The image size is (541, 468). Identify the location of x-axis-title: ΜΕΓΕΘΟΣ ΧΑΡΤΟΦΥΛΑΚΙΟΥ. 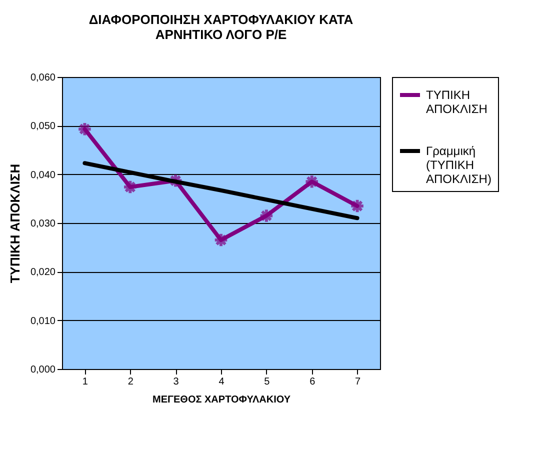
(221, 400).